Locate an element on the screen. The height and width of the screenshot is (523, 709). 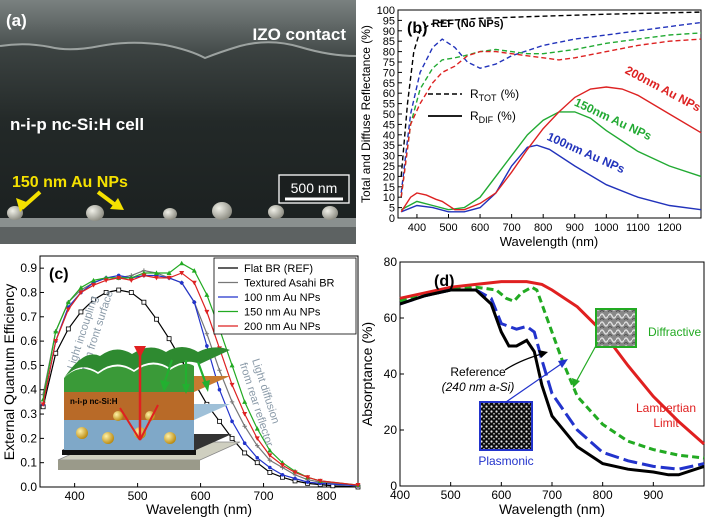
series-200nm-au-nps-total is located at coordinates (551, 118).